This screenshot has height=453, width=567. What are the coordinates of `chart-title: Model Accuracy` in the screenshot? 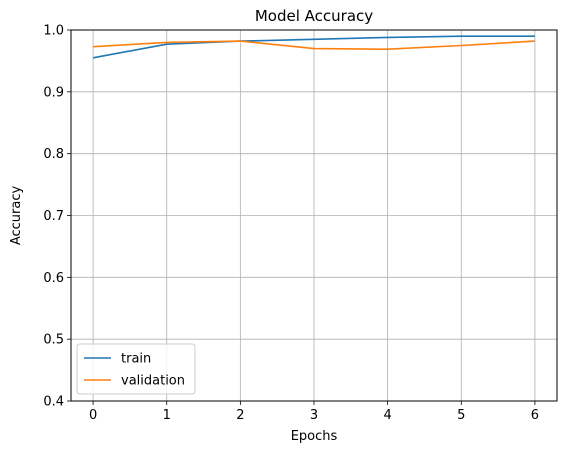 It's located at (314, 16).